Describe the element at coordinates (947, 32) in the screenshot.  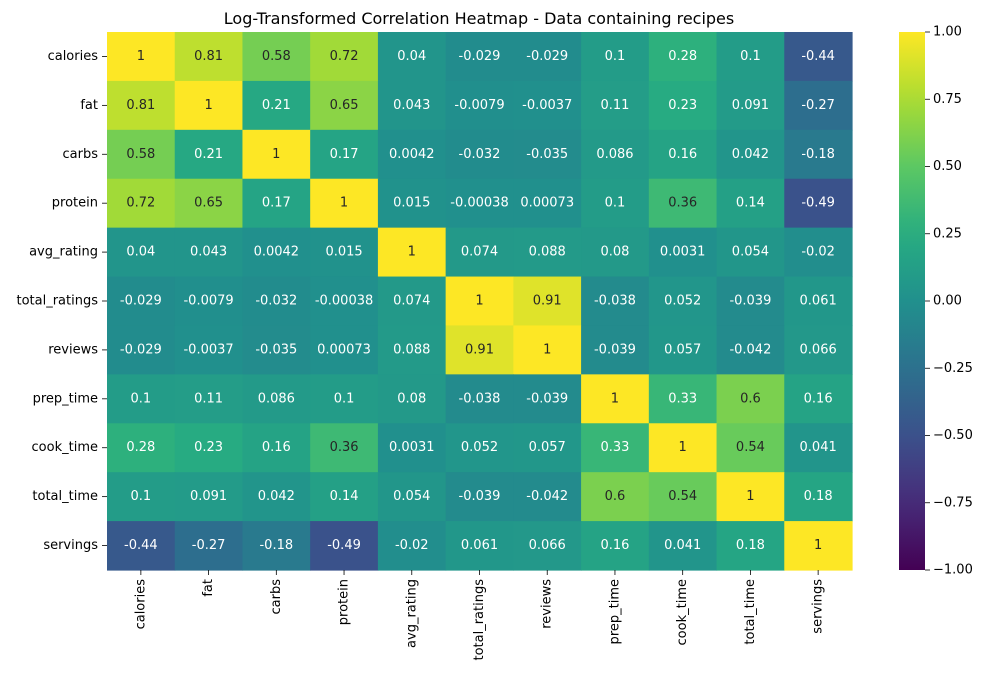
I see `colorbar-tick-label: 1.00` at that location.